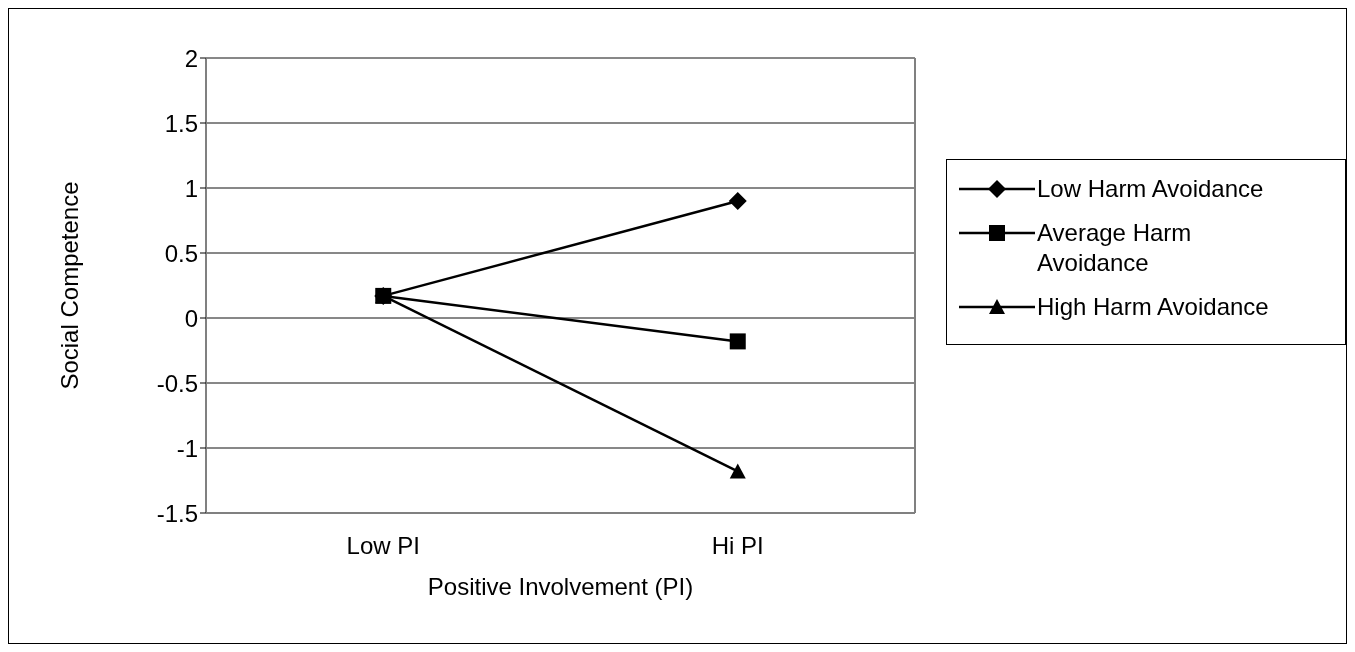 This screenshot has width=1355, height=652. What do you see at coordinates (187, 448) in the screenshot?
I see `y-tick-label: -1` at bounding box center [187, 448].